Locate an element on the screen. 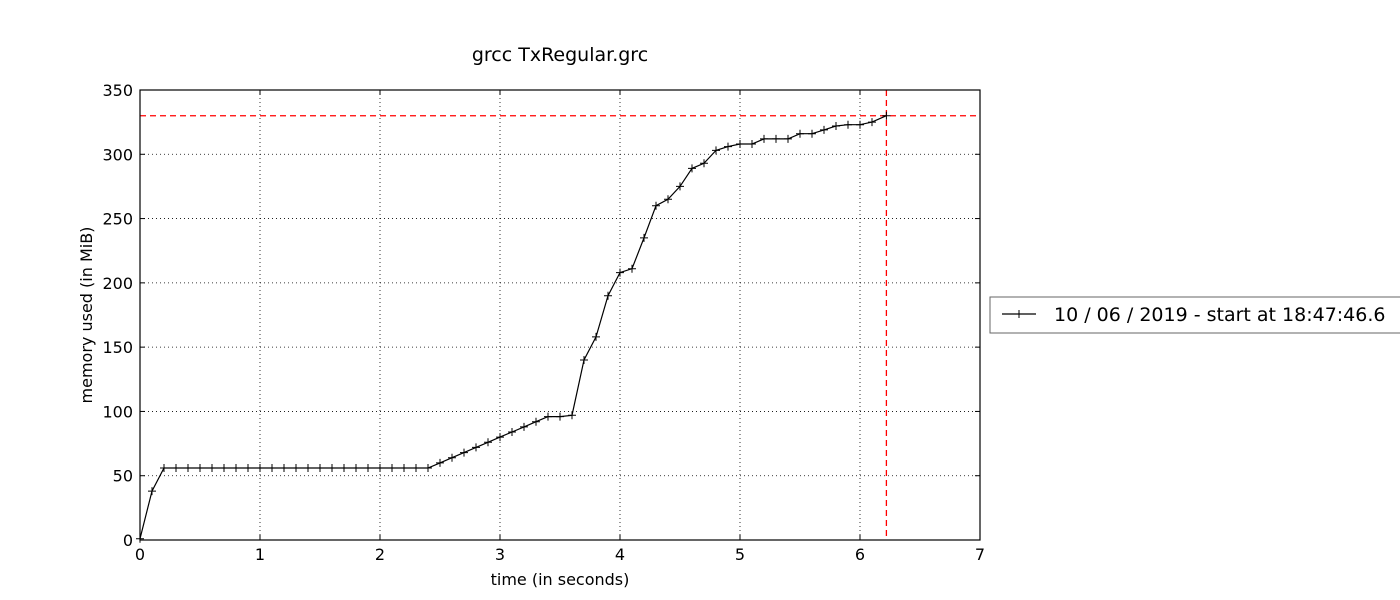 The height and width of the screenshot is (600, 1400). legend-box is located at coordinates (1194, 315).